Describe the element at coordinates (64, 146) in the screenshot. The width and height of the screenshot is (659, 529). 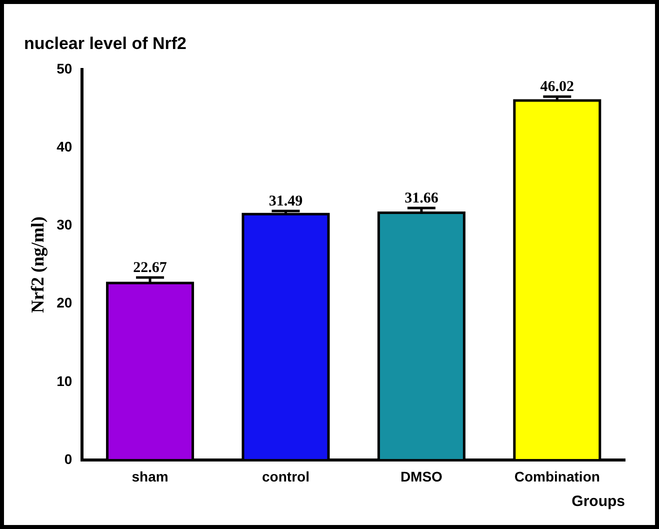
I see `y-tick-label: 40` at that location.